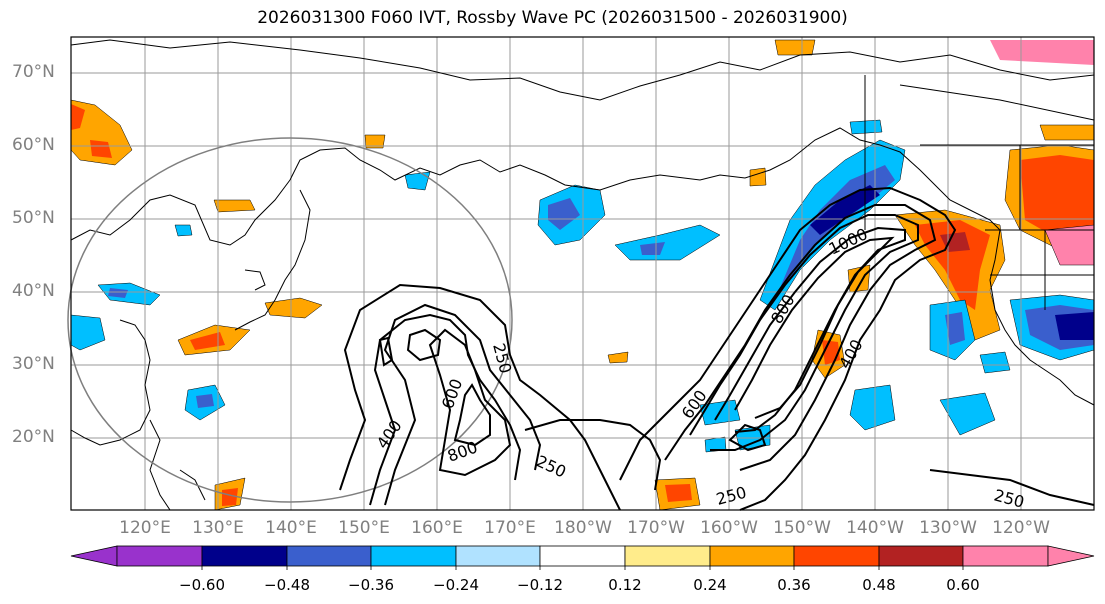  I want to click on lon-label: 140°W, so click(875, 528).